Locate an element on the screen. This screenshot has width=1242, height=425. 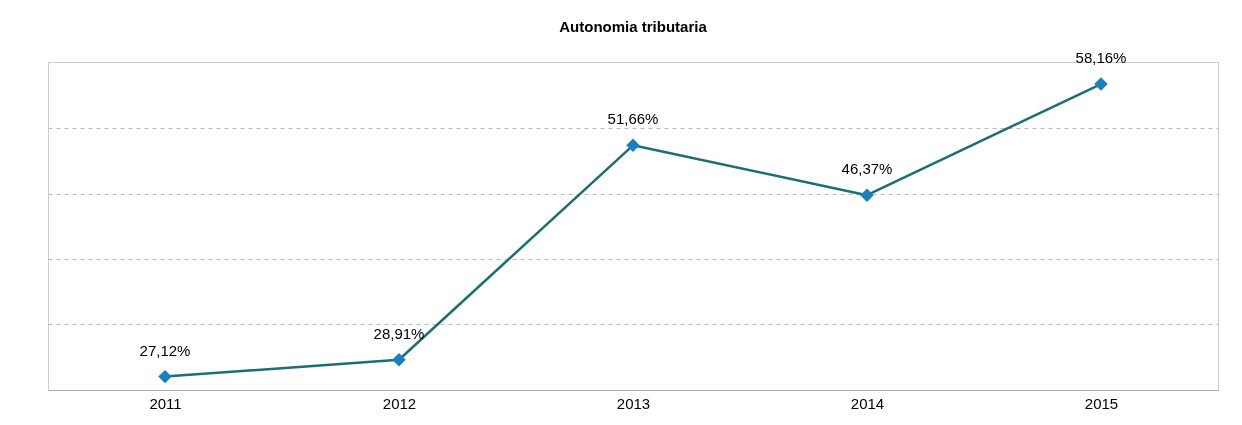
x-tick-label: 2012 is located at coordinates (399, 403).